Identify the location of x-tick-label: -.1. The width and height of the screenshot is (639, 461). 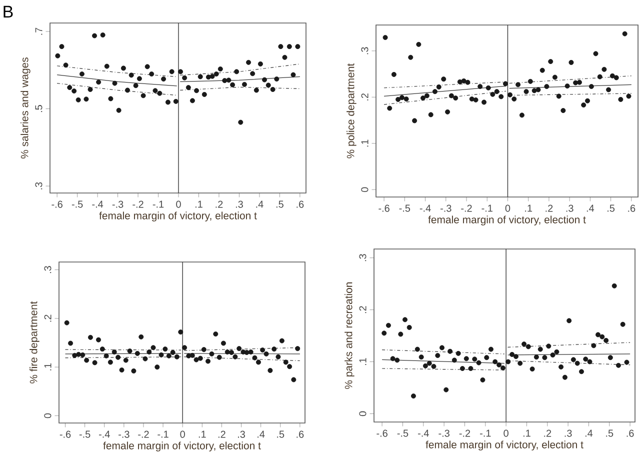
(163, 434).